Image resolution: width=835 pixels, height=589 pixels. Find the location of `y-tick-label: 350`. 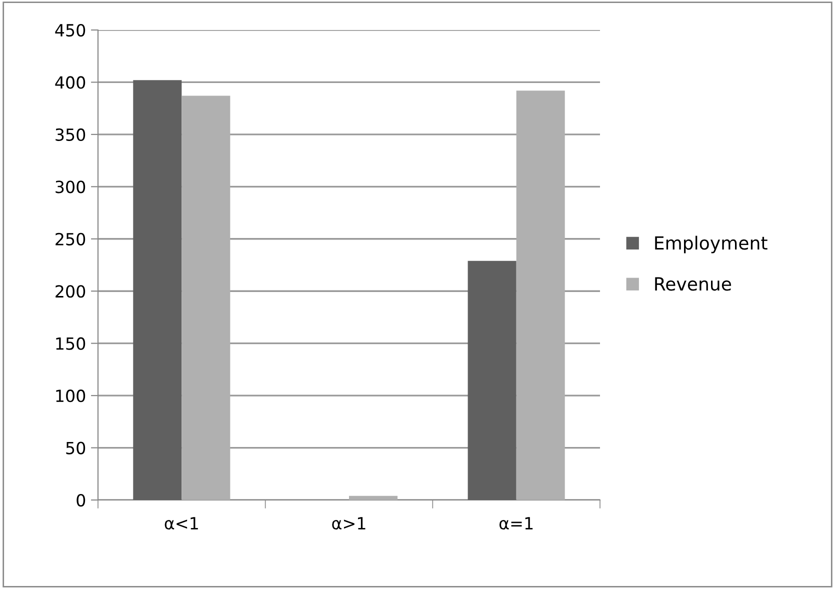

y-tick-label: 350 is located at coordinates (71, 135).